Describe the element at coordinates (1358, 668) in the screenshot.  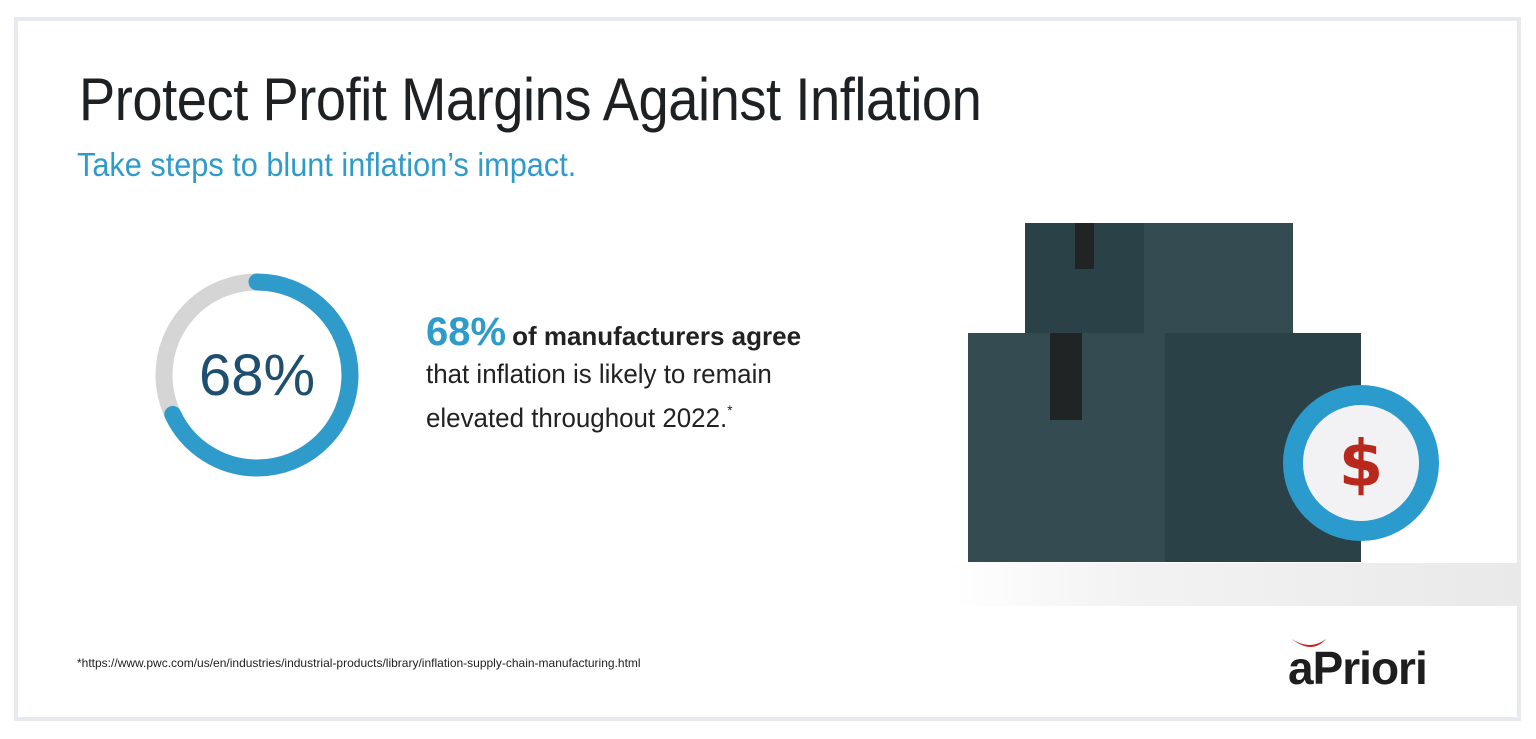
I see `apriori-logo: aPriori` at that location.